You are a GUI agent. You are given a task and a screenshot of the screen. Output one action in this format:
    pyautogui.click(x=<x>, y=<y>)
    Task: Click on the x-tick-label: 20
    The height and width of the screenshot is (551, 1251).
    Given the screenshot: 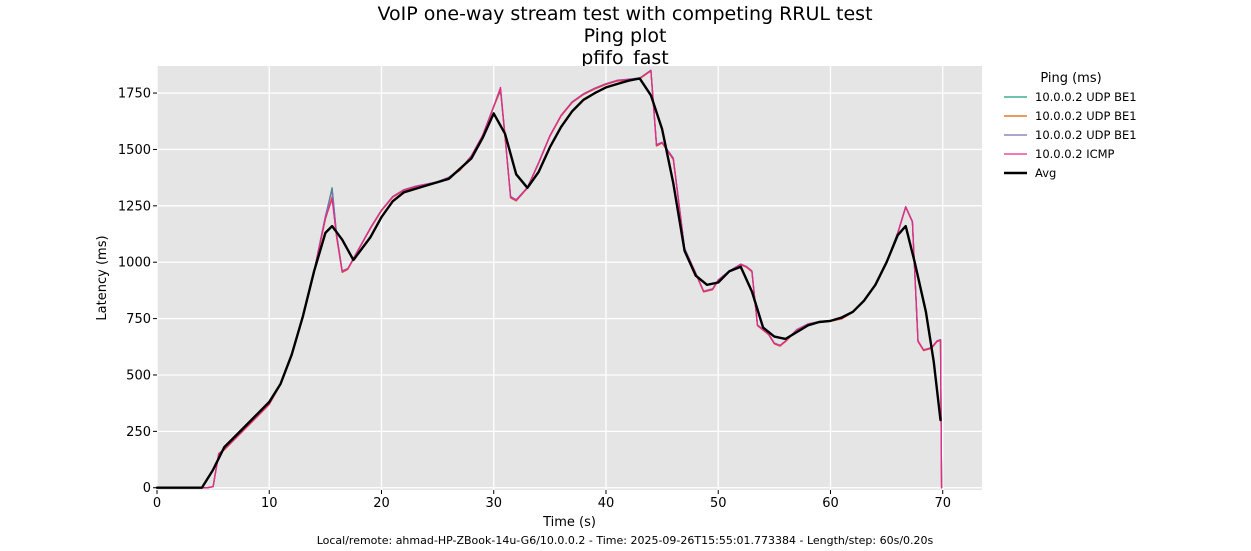 What is the action you would take?
    pyautogui.click(x=381, y=503)
    